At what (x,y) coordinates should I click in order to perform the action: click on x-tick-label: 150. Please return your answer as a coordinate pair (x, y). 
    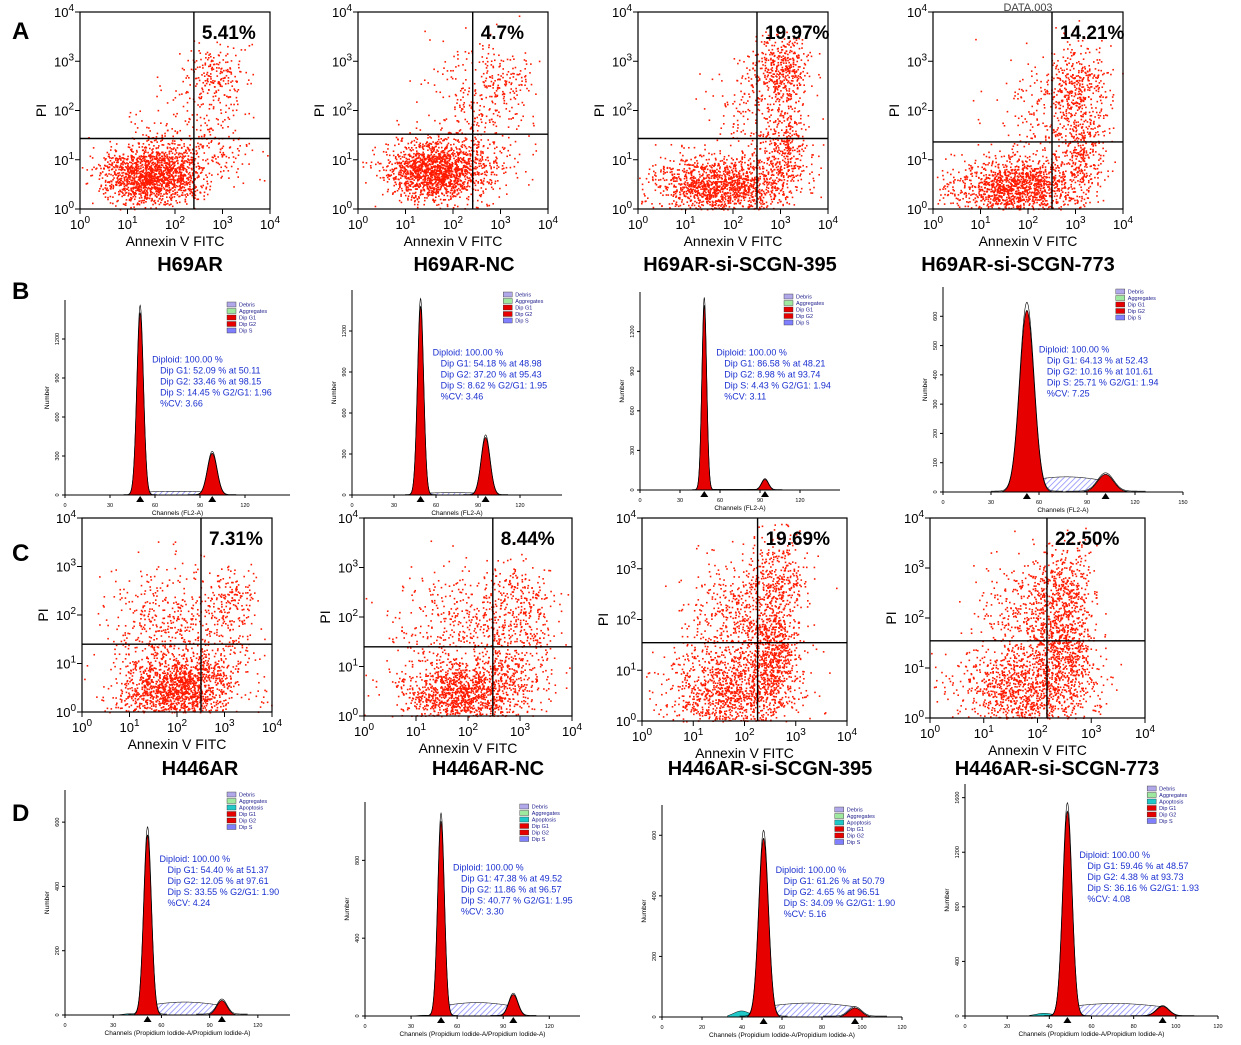
    Looking at the image, I should click on (1182, 503).